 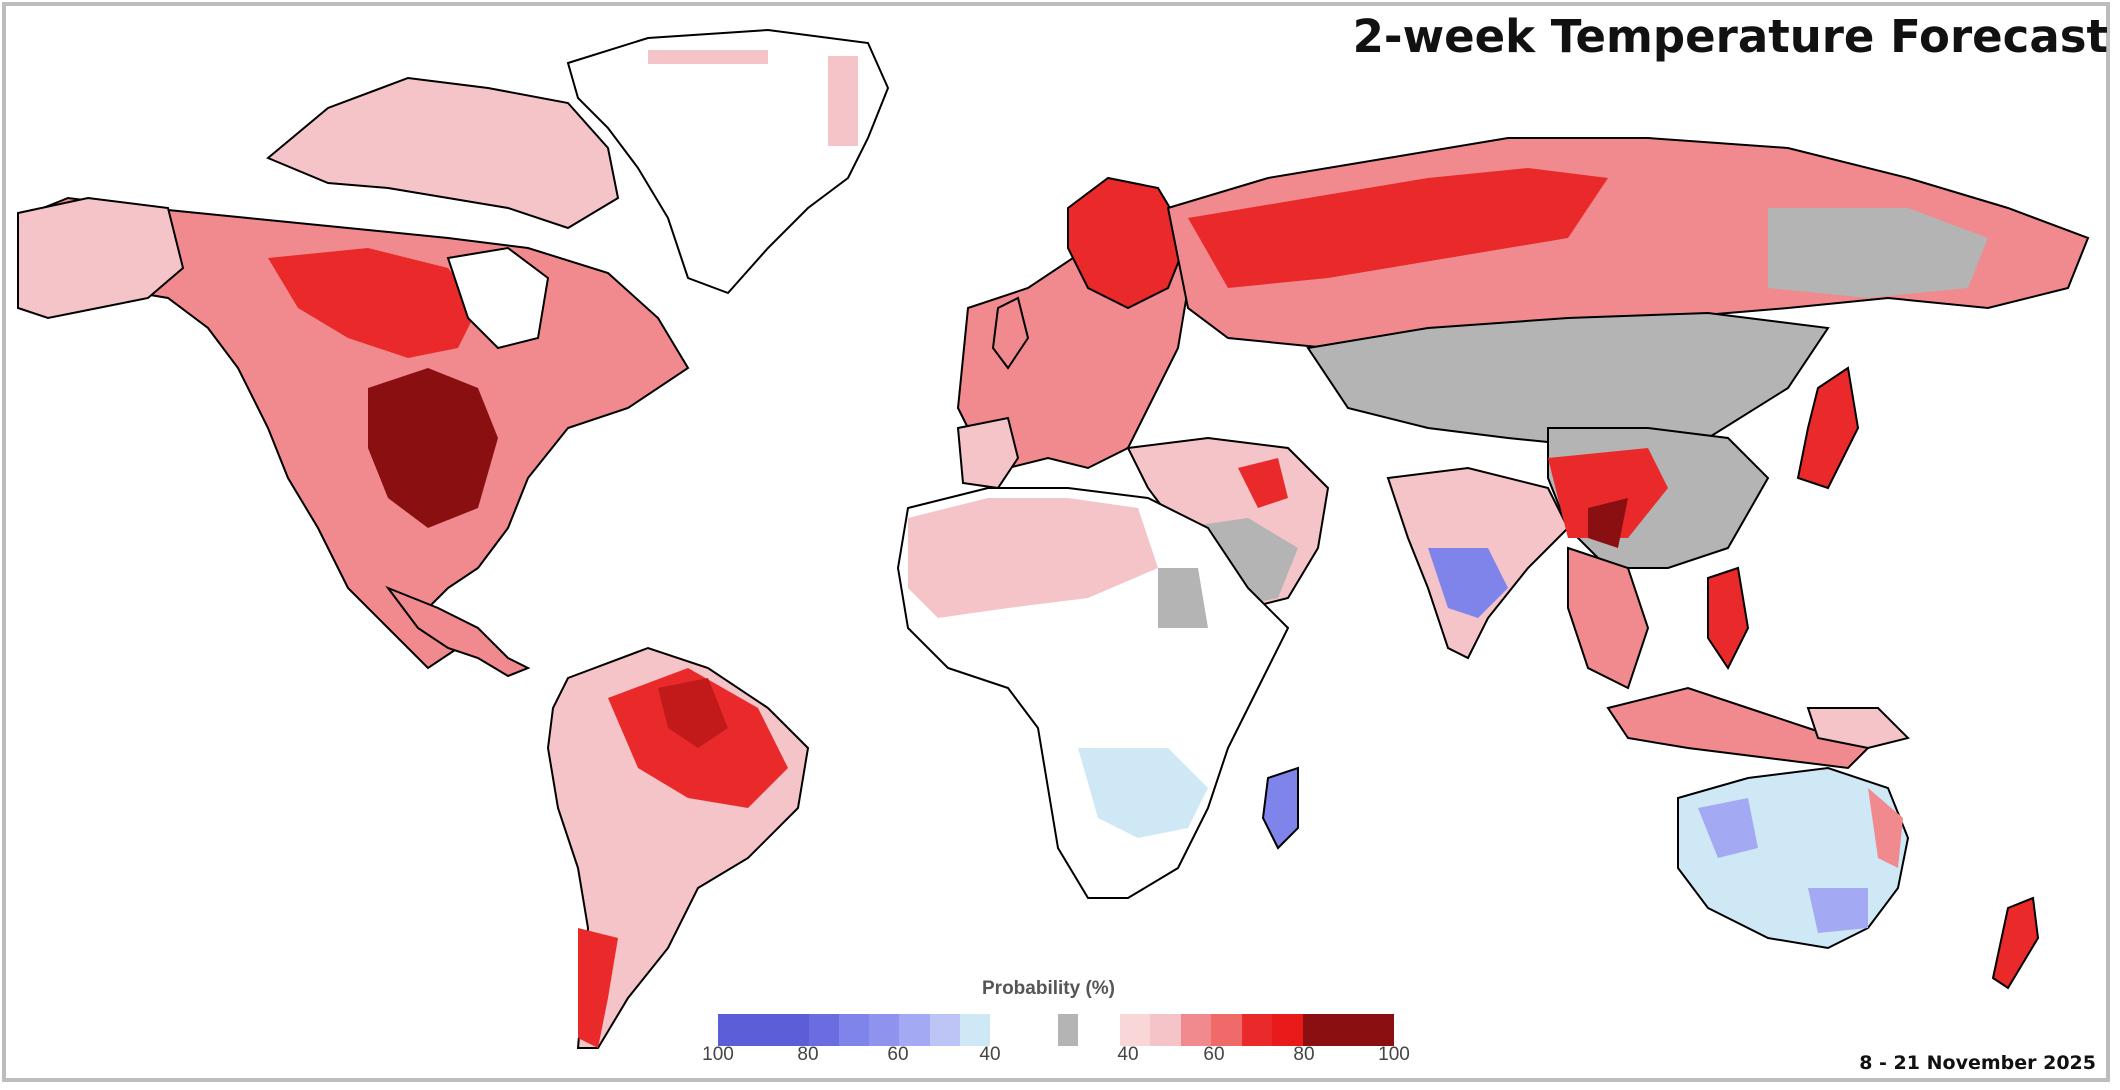 I want to click on central-america, so click(x=458, y=631).